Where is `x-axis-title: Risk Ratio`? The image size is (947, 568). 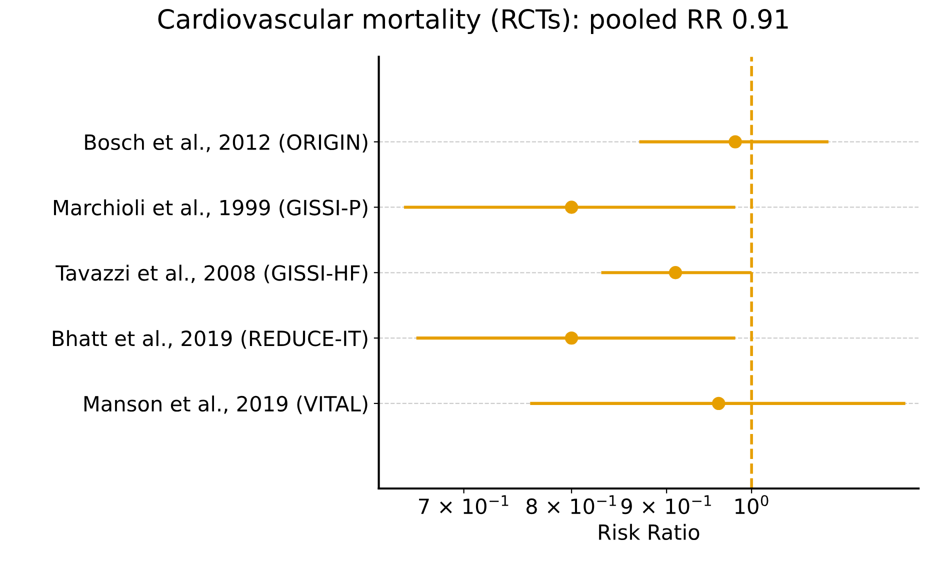 x-axis-title: Risk Ratio is located at coordinates (649, 532).